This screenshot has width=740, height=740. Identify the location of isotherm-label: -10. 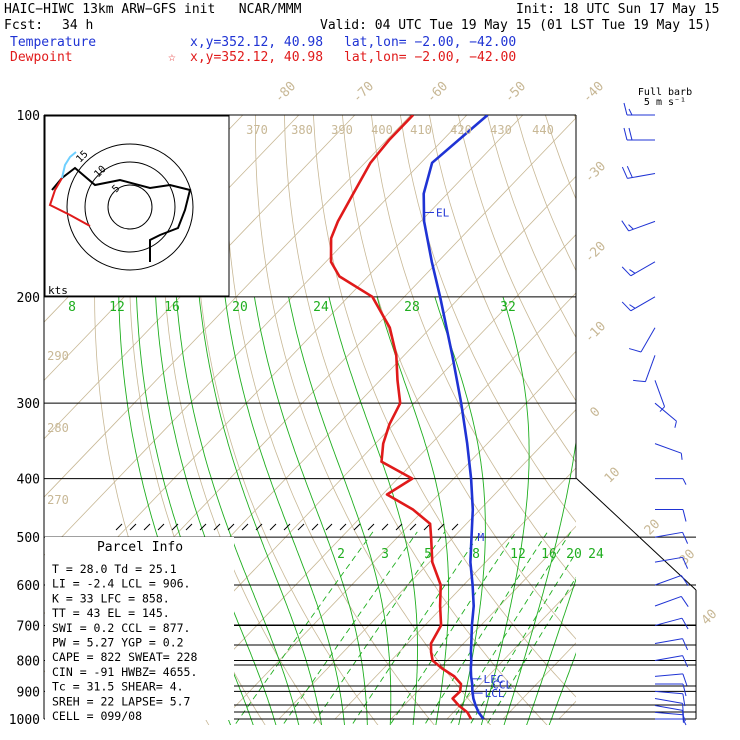
(595, 332).